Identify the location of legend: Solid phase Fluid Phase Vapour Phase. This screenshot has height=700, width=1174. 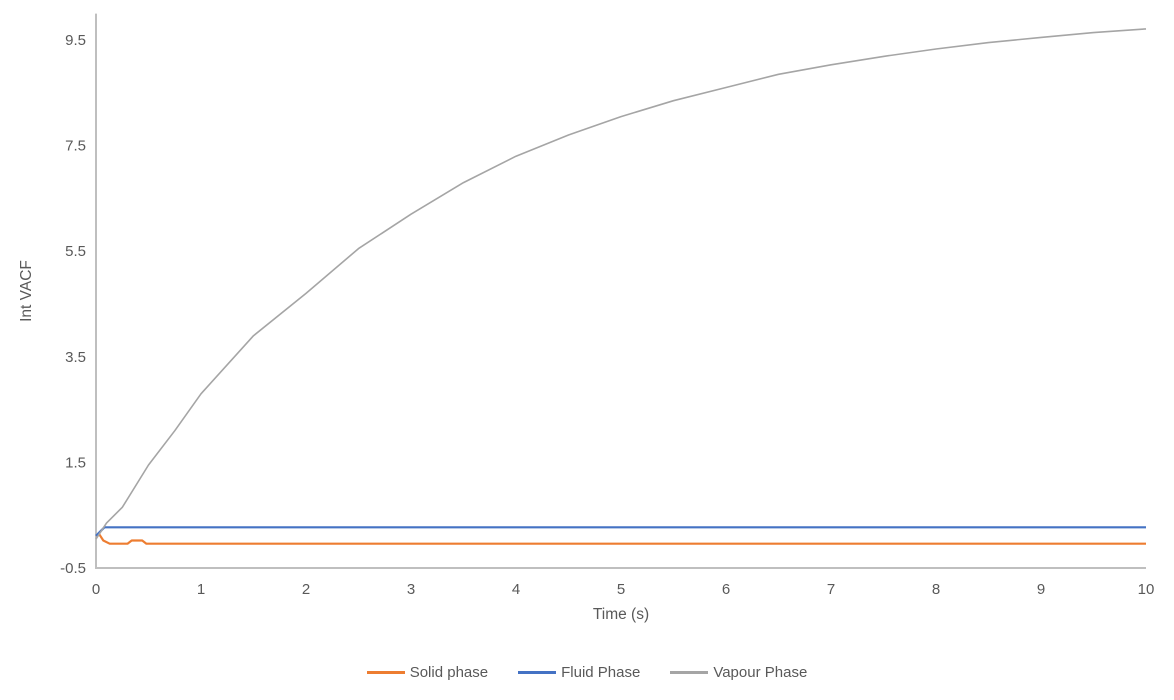
(587, 672).